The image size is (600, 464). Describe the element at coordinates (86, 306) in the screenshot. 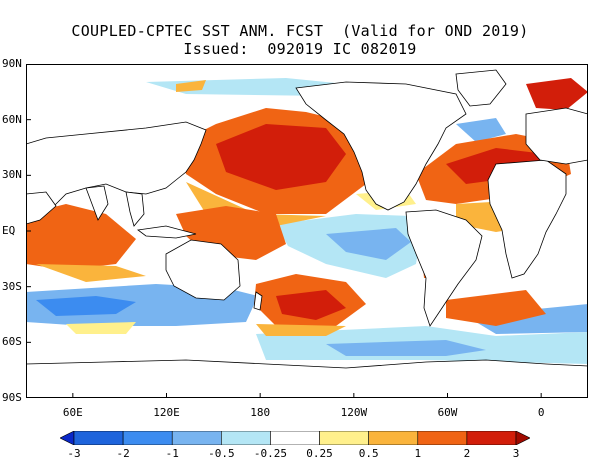

I see `cool-anomaly-indian-south-strong` at that location.